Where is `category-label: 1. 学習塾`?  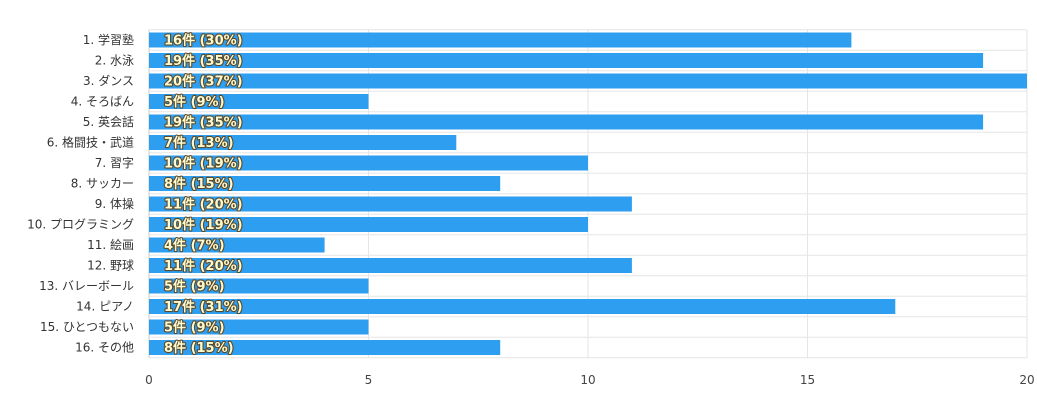 category-label: 1. 学習塾 is located at coordinates (108, 39).